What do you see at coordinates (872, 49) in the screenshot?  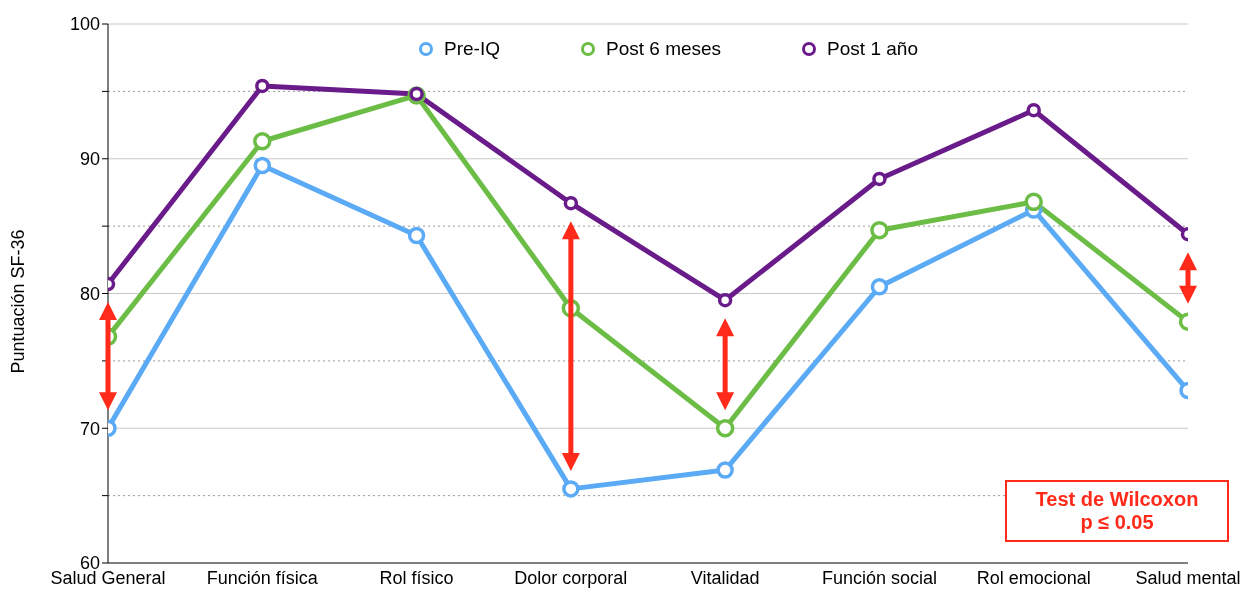 I see `legend-label: Post 1 año` at bounding box center [872, 49].